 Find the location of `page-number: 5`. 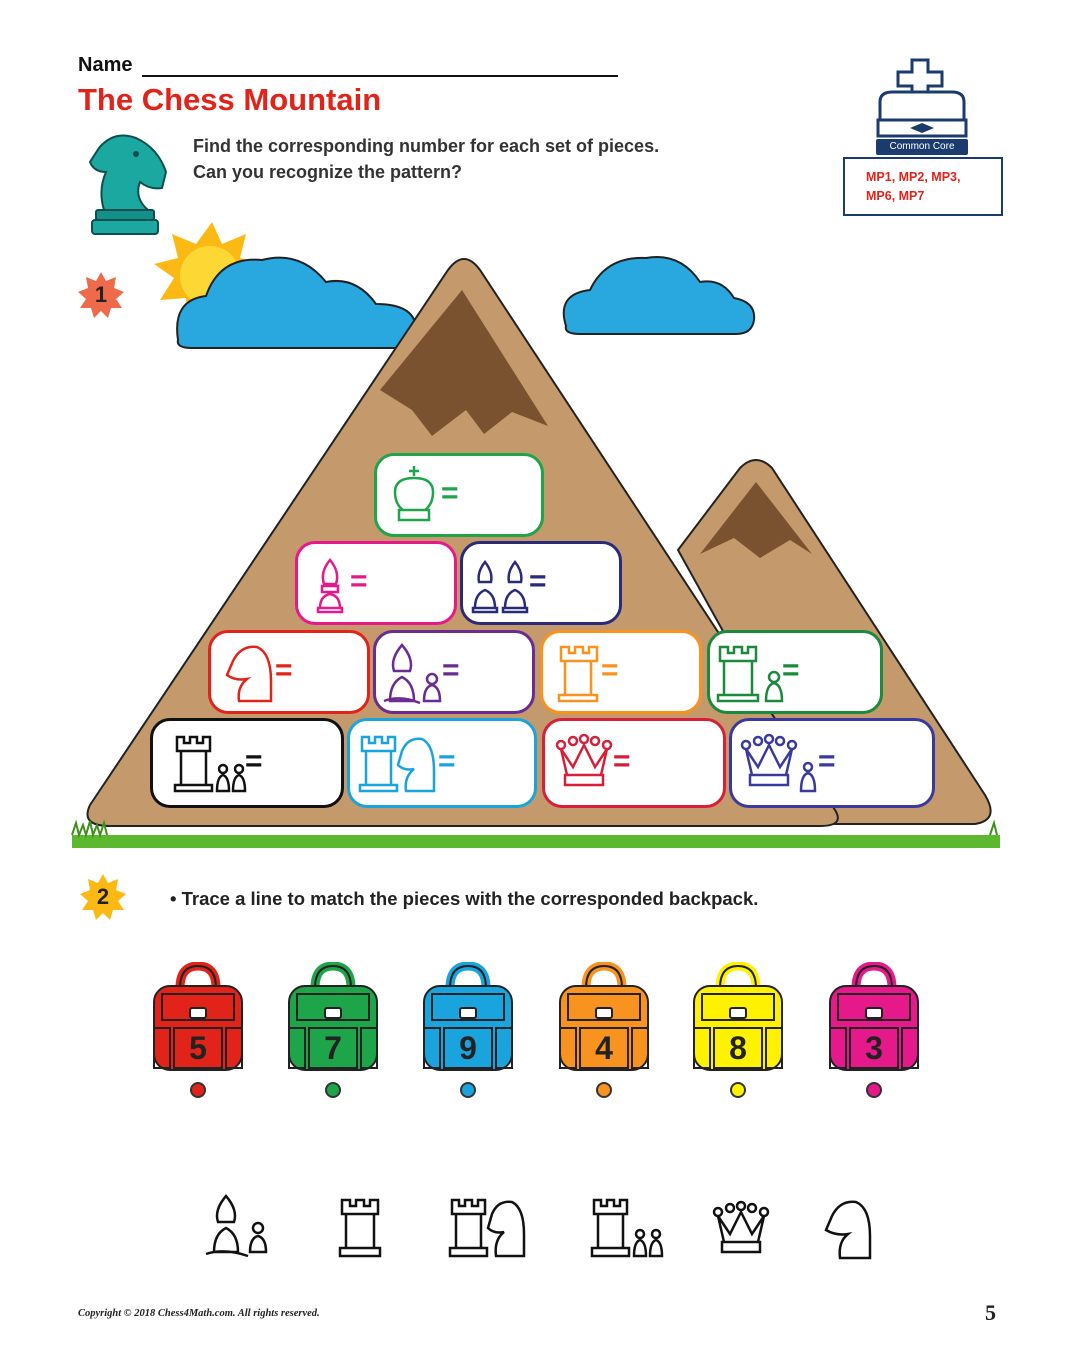

page-number: 5 is located at coordinates (990, 1312).